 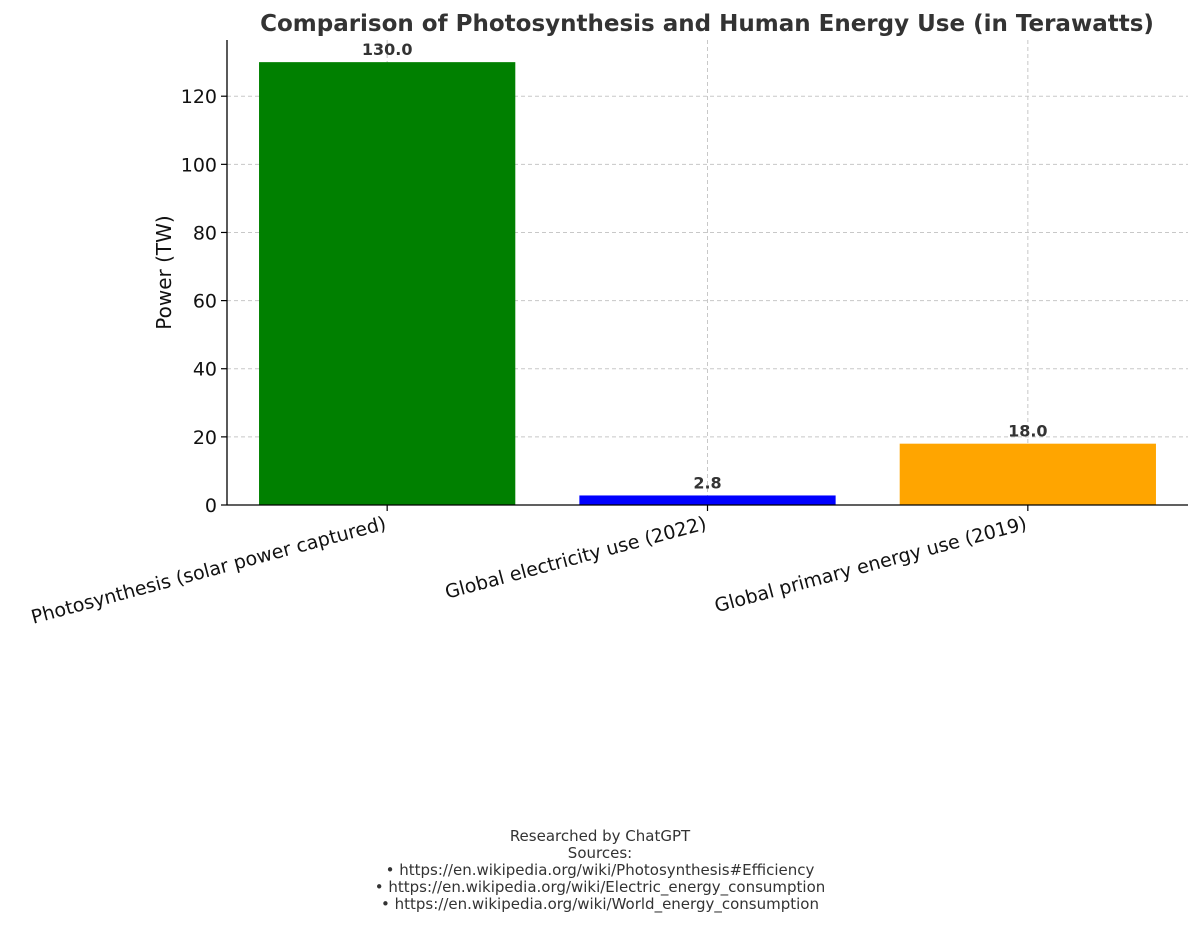 I want to click on x-tick-label: Global primary energy use (2019), so click(x=870, y=565).